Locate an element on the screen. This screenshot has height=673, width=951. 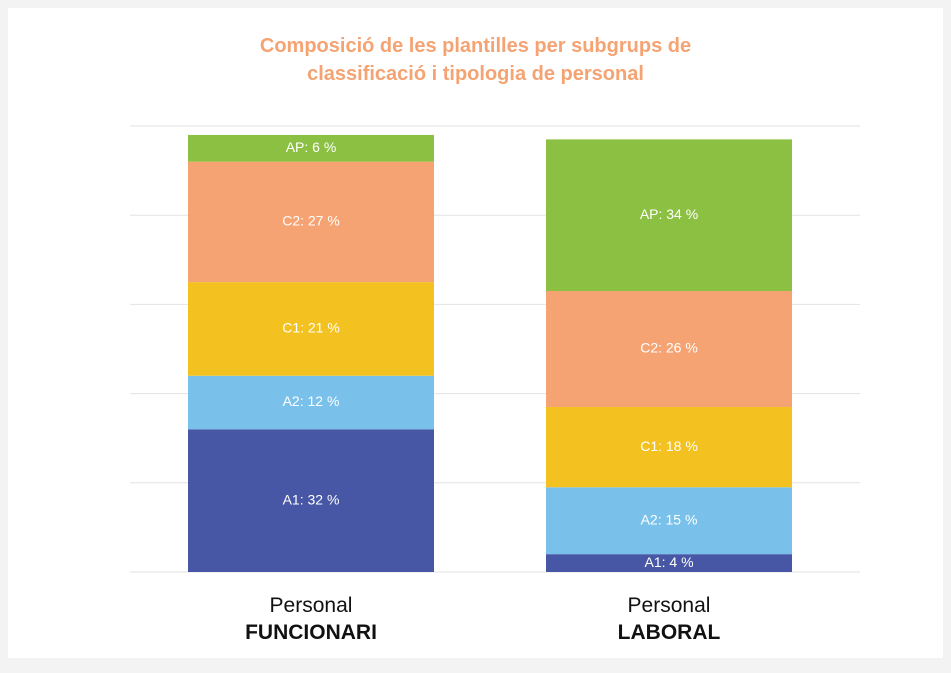
data-label: A2: 12 % is located at coordinates (311, 401).